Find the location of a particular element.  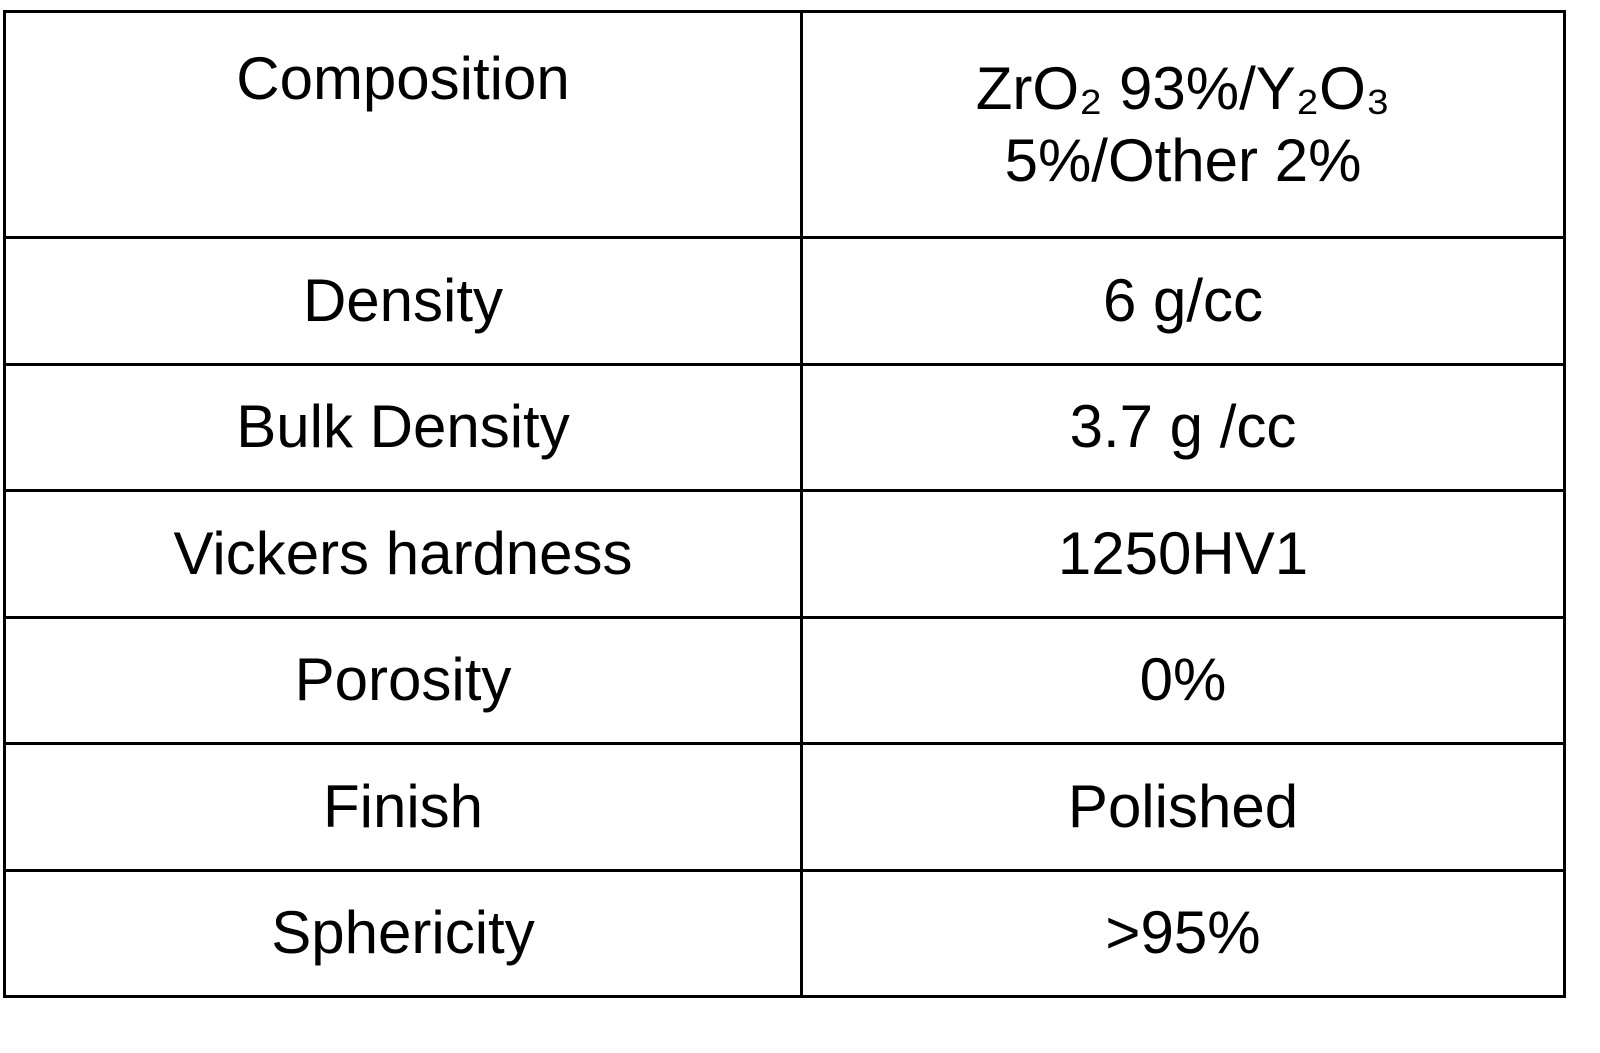

property-cell: Bulk Density is located at coordinates (403, 427).